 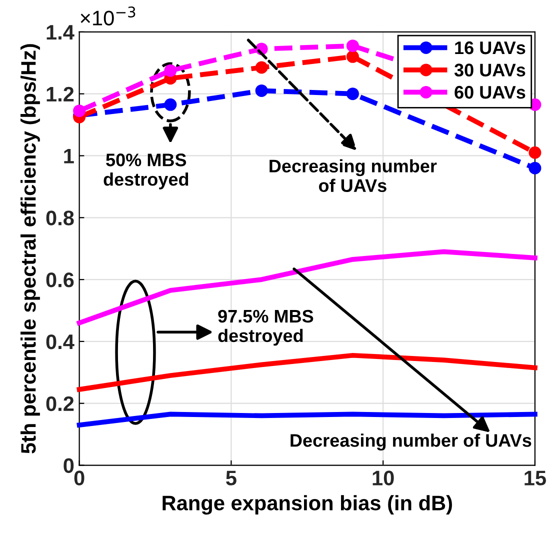 I want to click on legend-label: 30 UAVs, so click(x=490, y=70).